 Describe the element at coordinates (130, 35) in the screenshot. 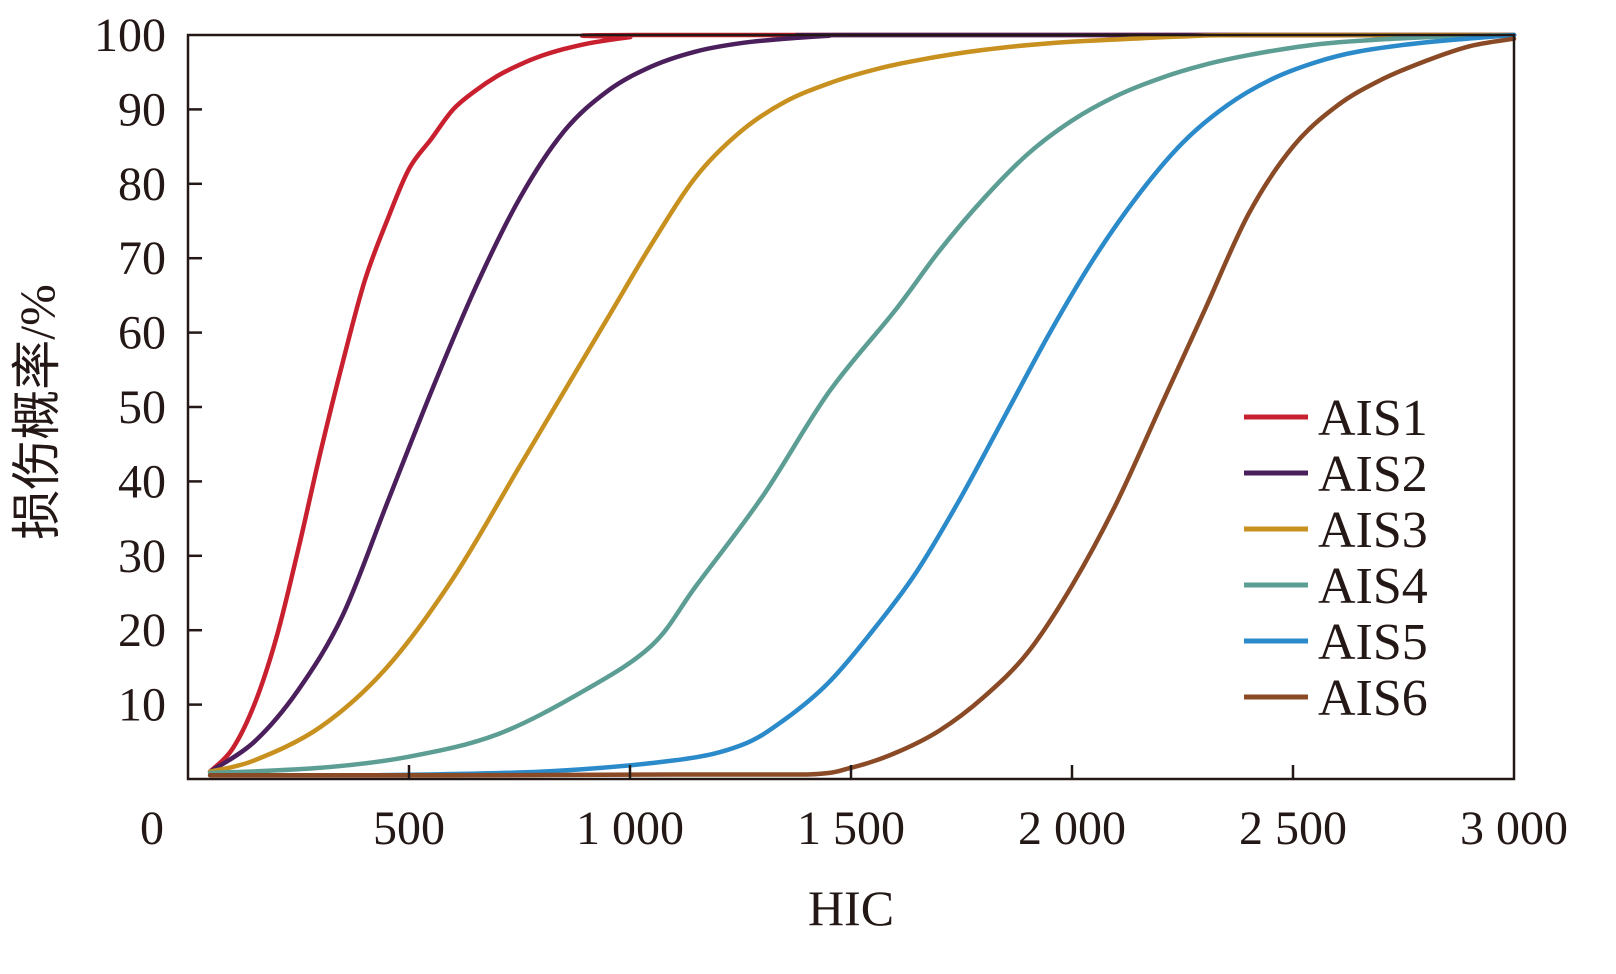

I see `y-tick-label: 100` at that location.